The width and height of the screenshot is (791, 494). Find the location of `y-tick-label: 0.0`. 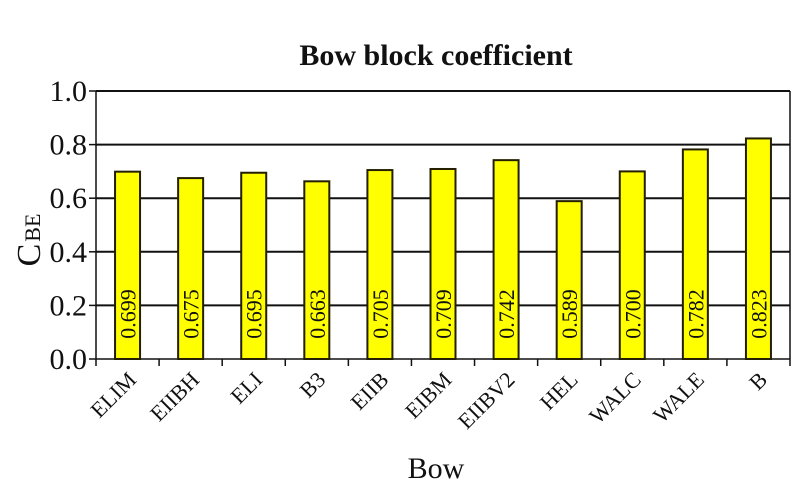

y-tick-label: 0.0 is located at coordinates (69, 359).